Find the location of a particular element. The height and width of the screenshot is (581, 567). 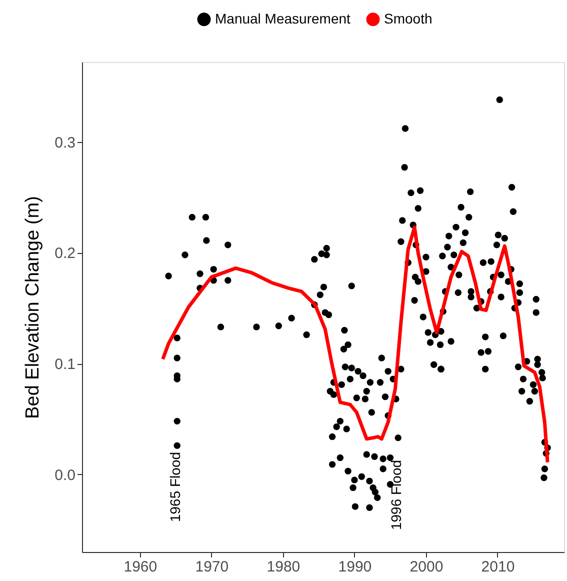

legend-label: Smooth is located at coordinates (408, 18).